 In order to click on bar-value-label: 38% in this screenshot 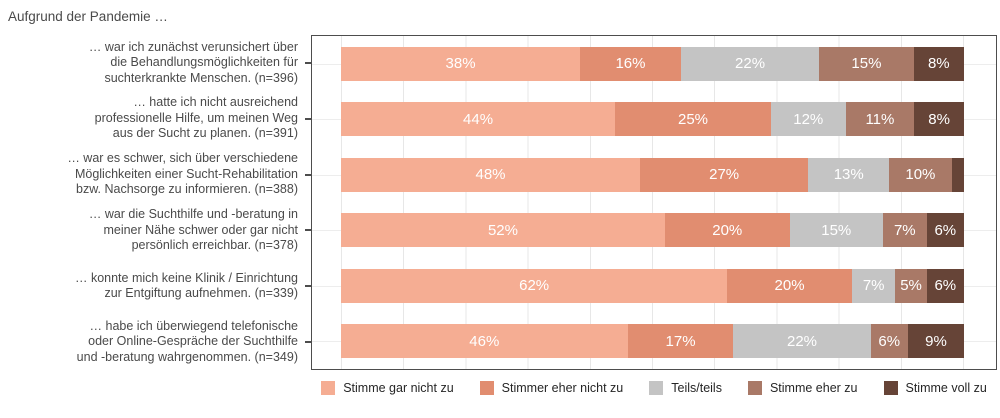, I will do `click(460, 64)`.